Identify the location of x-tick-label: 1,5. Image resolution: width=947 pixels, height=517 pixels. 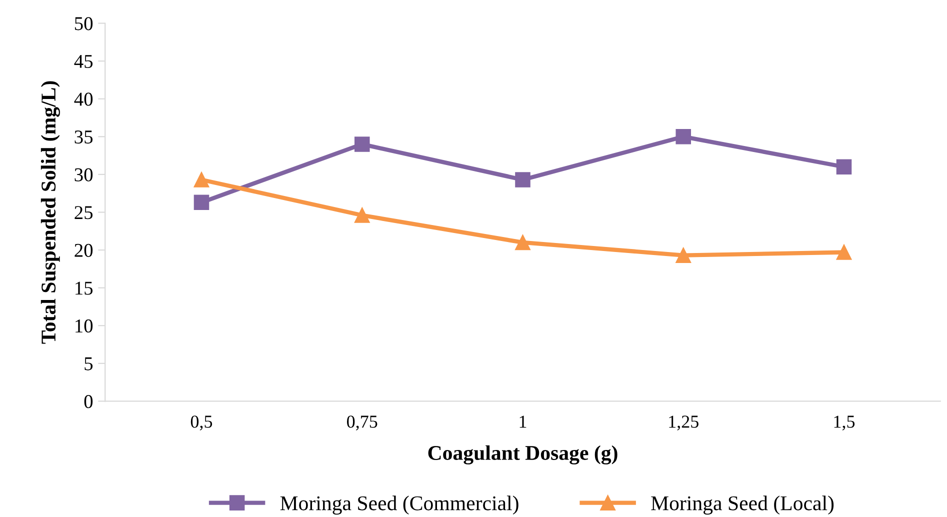
(844, 423).